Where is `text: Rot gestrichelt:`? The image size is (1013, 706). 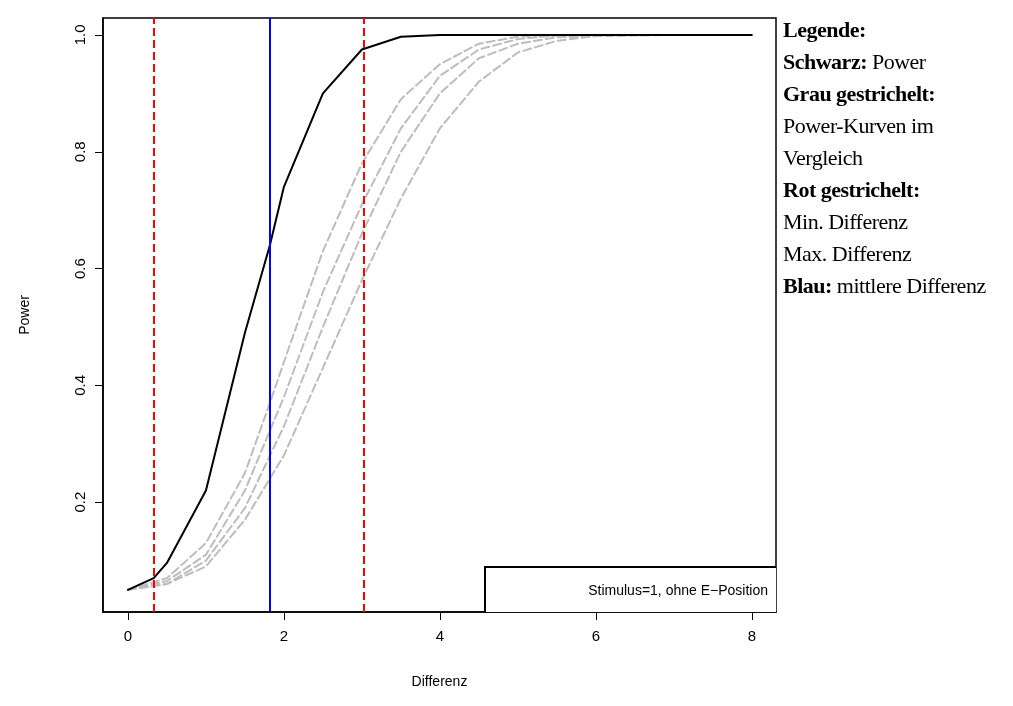
text: Rot gestrichelt: is located at coordinates (851, 189).